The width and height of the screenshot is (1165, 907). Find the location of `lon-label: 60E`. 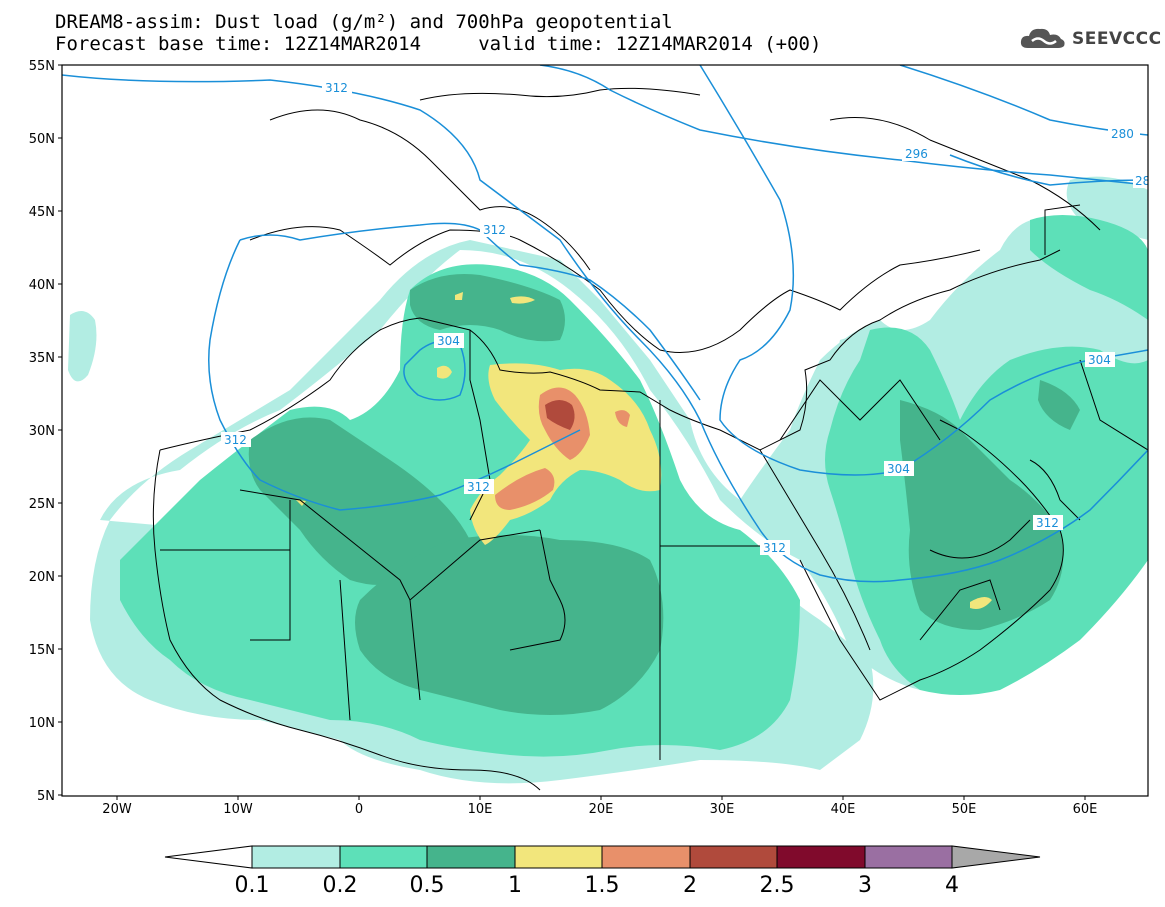

lon-label: 60E is located at coordinates (1085, 809).